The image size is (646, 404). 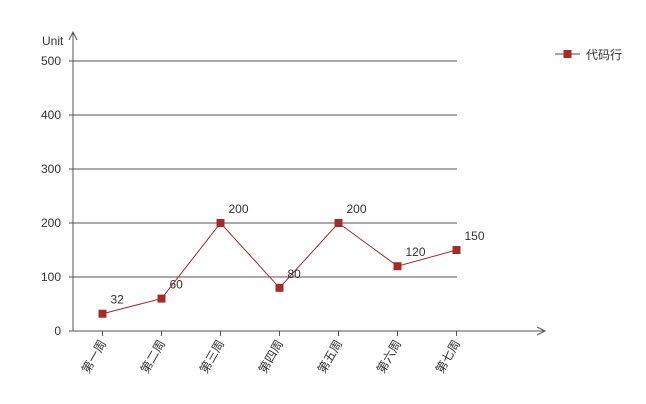 I want to click on y-axis-label: Unit, so click(x=53, y=41).